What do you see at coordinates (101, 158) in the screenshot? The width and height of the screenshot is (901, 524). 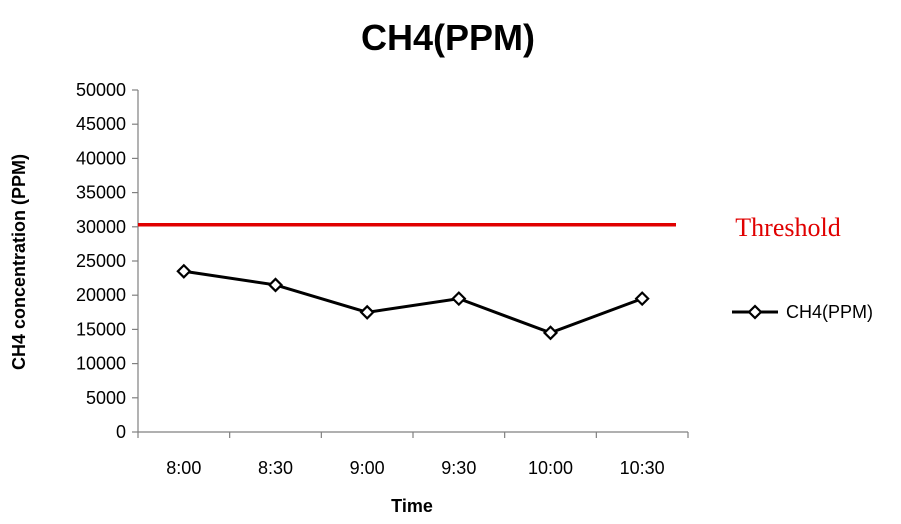 I see `y-tick-label: 40000` at bounding box center [101, 158].